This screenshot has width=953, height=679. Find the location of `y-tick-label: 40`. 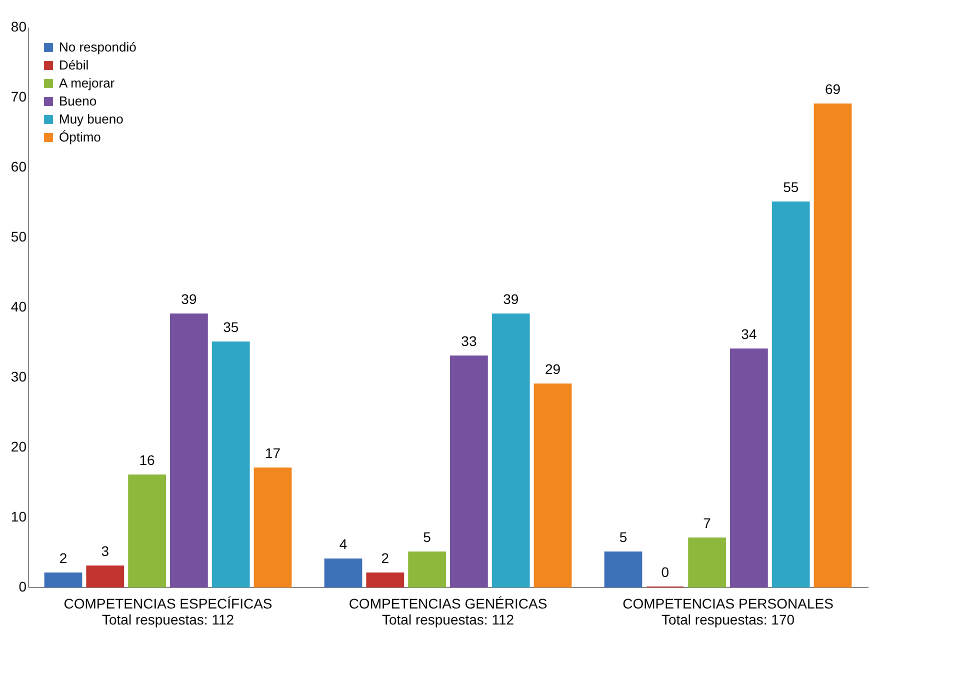

y-tick-label: 40 is located at coordinates (18, 306).